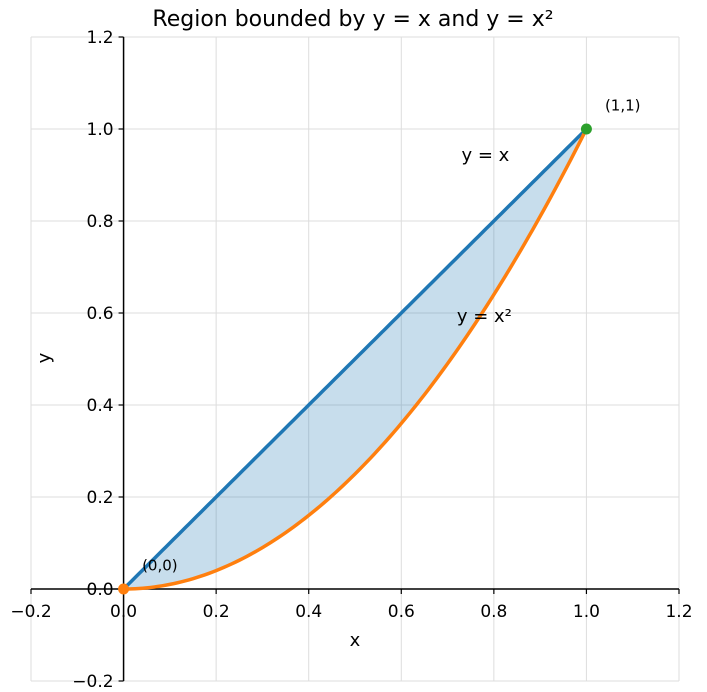 The image size is (707, 692). What do you see at coordinates (100, 314) in the screenshot?
I see `y-tick-label: 0.6` at bounding box center [100, 314].